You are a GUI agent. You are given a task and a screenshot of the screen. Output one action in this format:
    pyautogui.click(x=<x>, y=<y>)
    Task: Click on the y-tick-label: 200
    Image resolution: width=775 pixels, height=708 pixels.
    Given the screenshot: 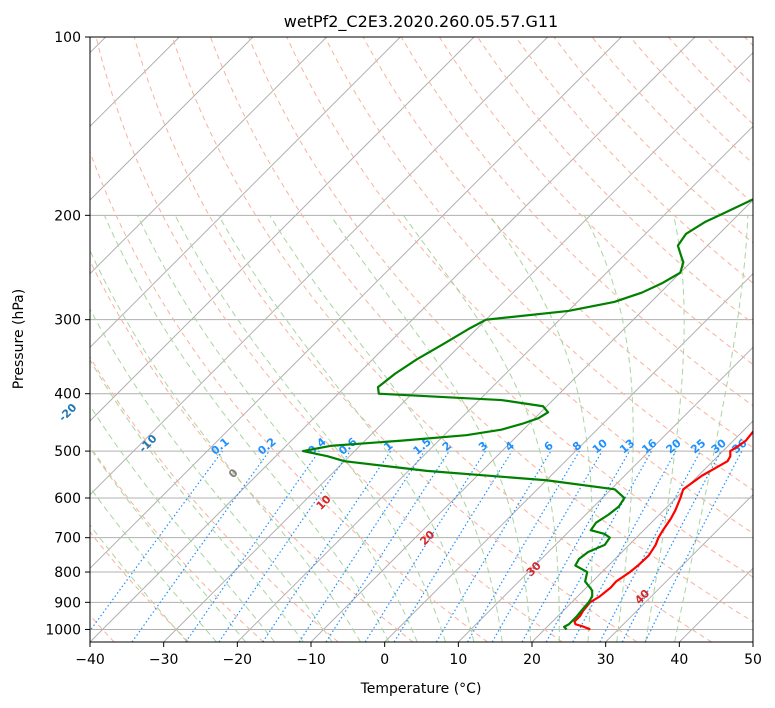 What is the action you would take?
    pyautogui.click(x=67, y=216)
    